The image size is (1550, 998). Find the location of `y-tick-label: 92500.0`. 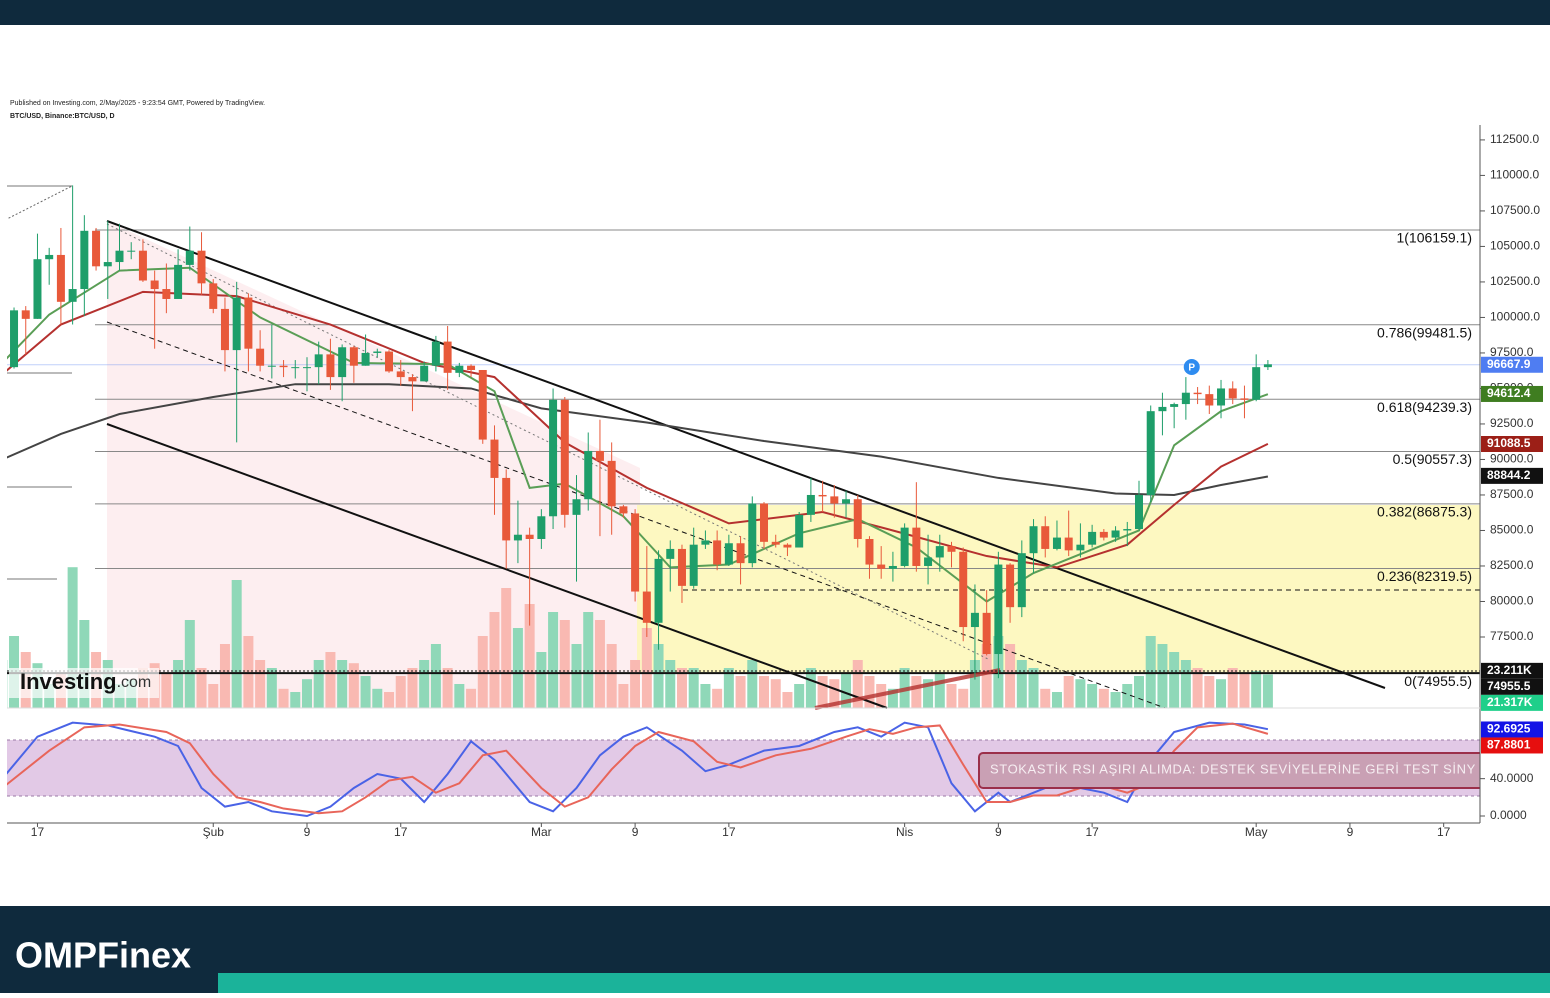

y-tick-label: 92500.0 is located at coordinates (1512, 423).